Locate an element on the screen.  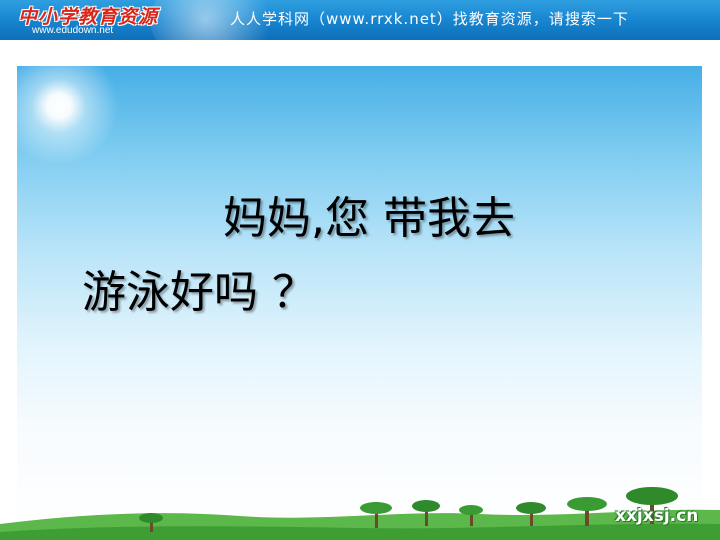
site-logo-url: www.edudown.net is located at coordinates (73, 30).